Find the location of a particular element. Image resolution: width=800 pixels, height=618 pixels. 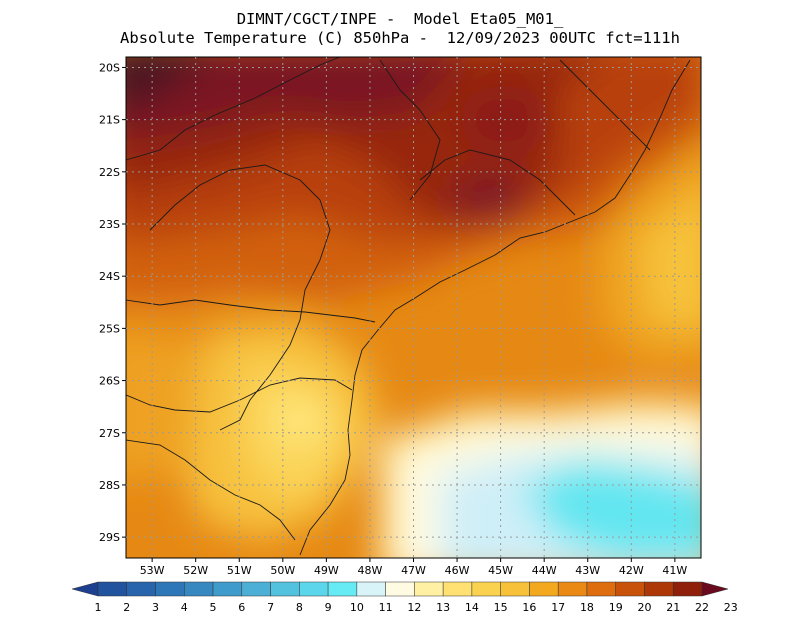

colorbar-label: 3 is located at coordinates (155, 607).